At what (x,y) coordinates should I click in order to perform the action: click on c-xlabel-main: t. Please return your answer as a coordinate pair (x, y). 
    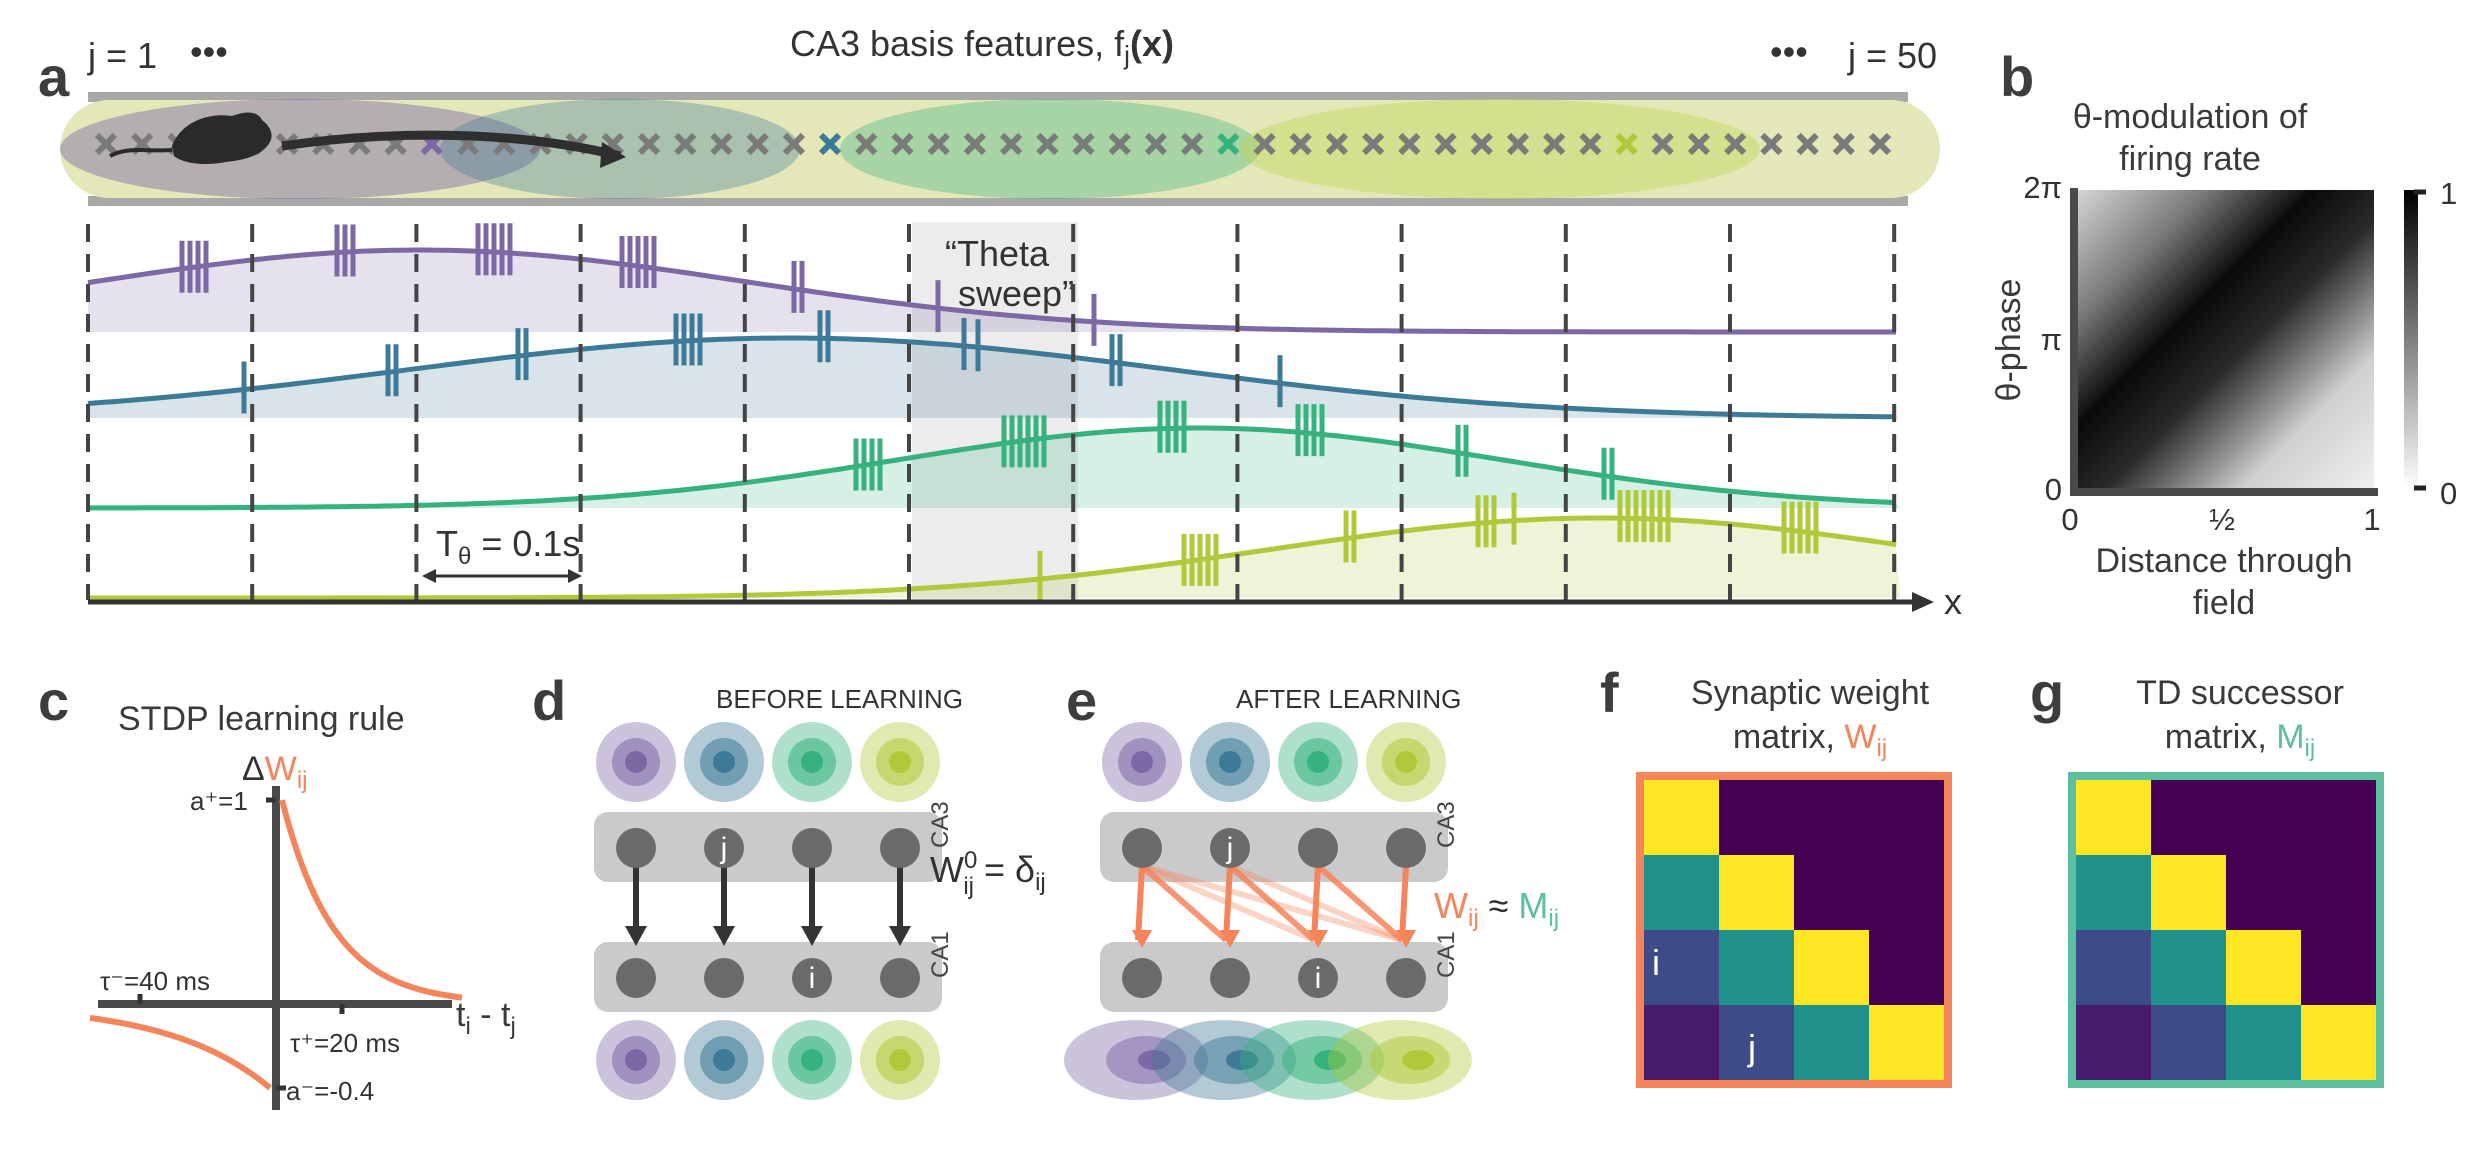
    Looking at the image, I should click on (461, 1015).